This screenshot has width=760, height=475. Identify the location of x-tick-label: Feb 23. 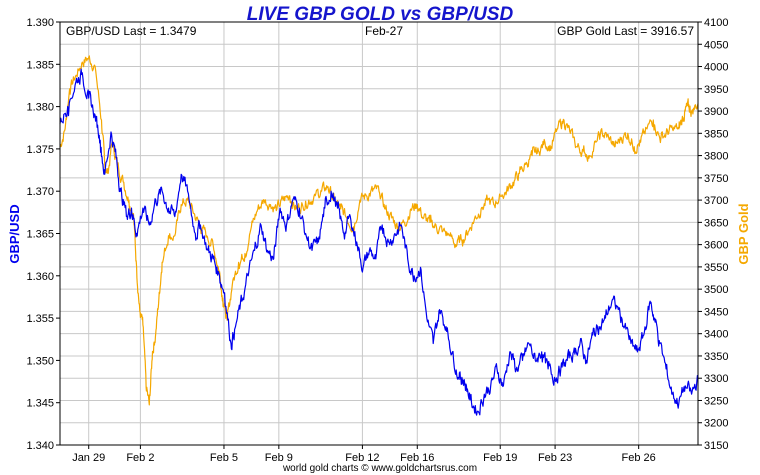
(555, 458).